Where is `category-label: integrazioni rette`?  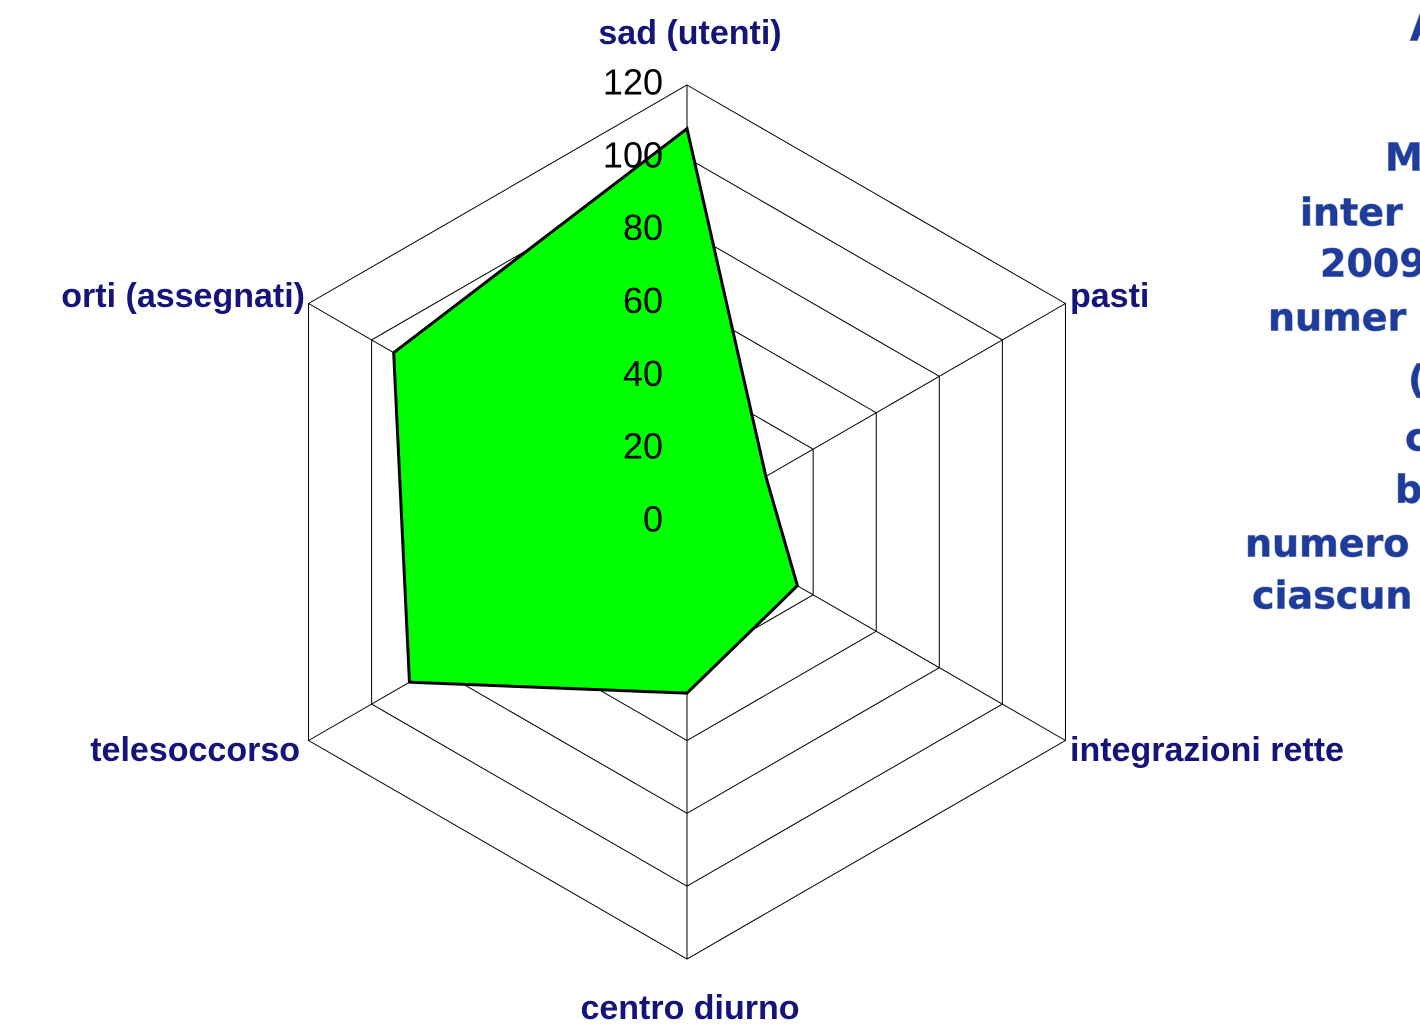
category-label: integrazioni rette is located at coordinates (1207, 750).